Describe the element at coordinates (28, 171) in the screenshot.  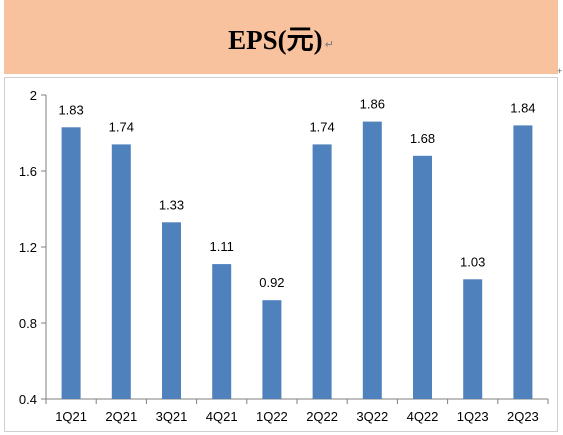
I see `y-tick-label: 1.6` at that location.